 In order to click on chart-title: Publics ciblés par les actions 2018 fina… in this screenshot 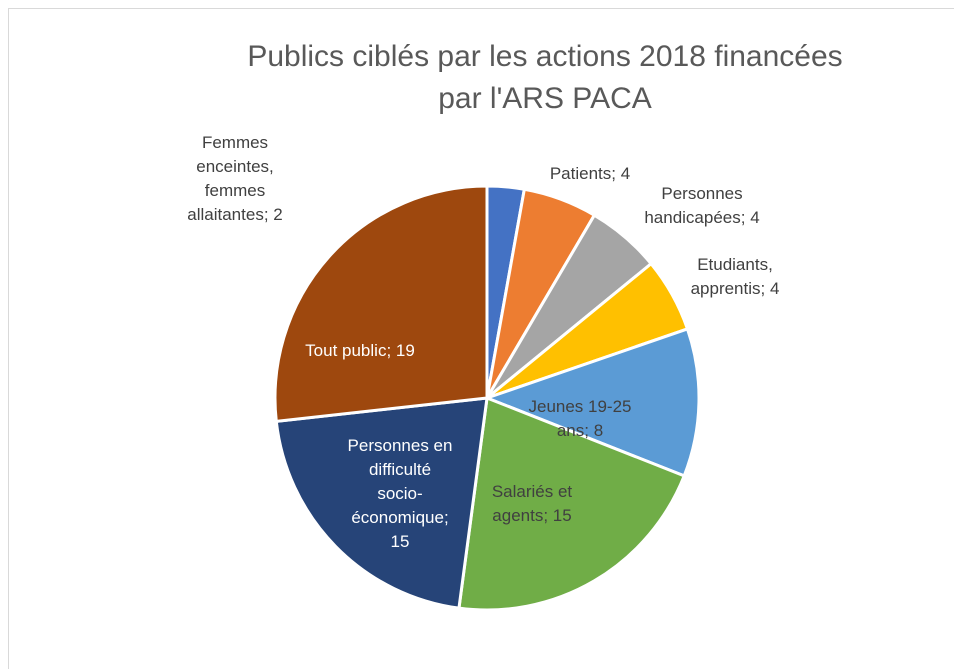, I will do `click(544, 77)`.